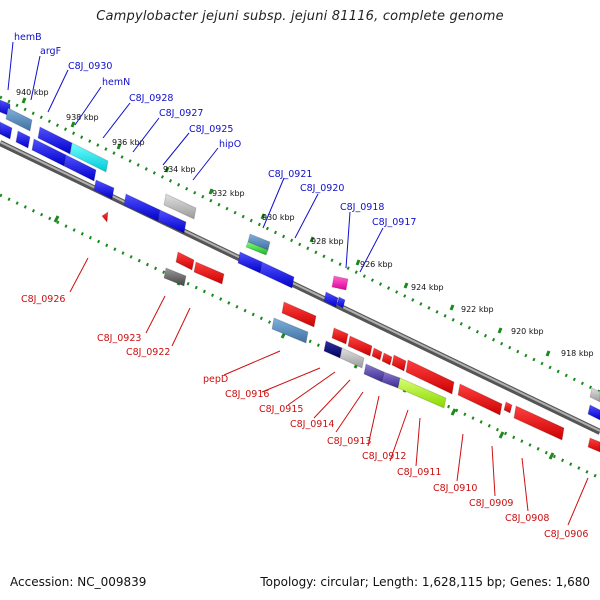 The width and height of the screenshot is (600, 600). Describe the element at coordinates (362, 207) in the screenshot. I see `gene-label: C8J_0918` at that location.